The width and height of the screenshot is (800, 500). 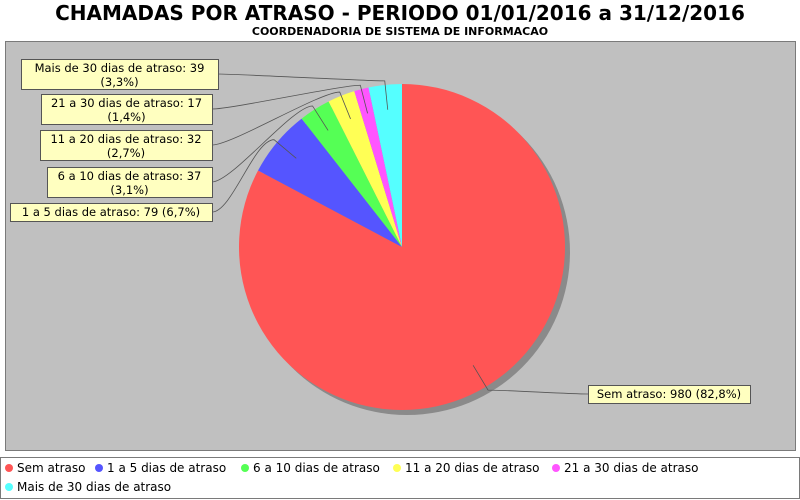 I want to click on label-text: (2,7%), so click(x=126, y=153).